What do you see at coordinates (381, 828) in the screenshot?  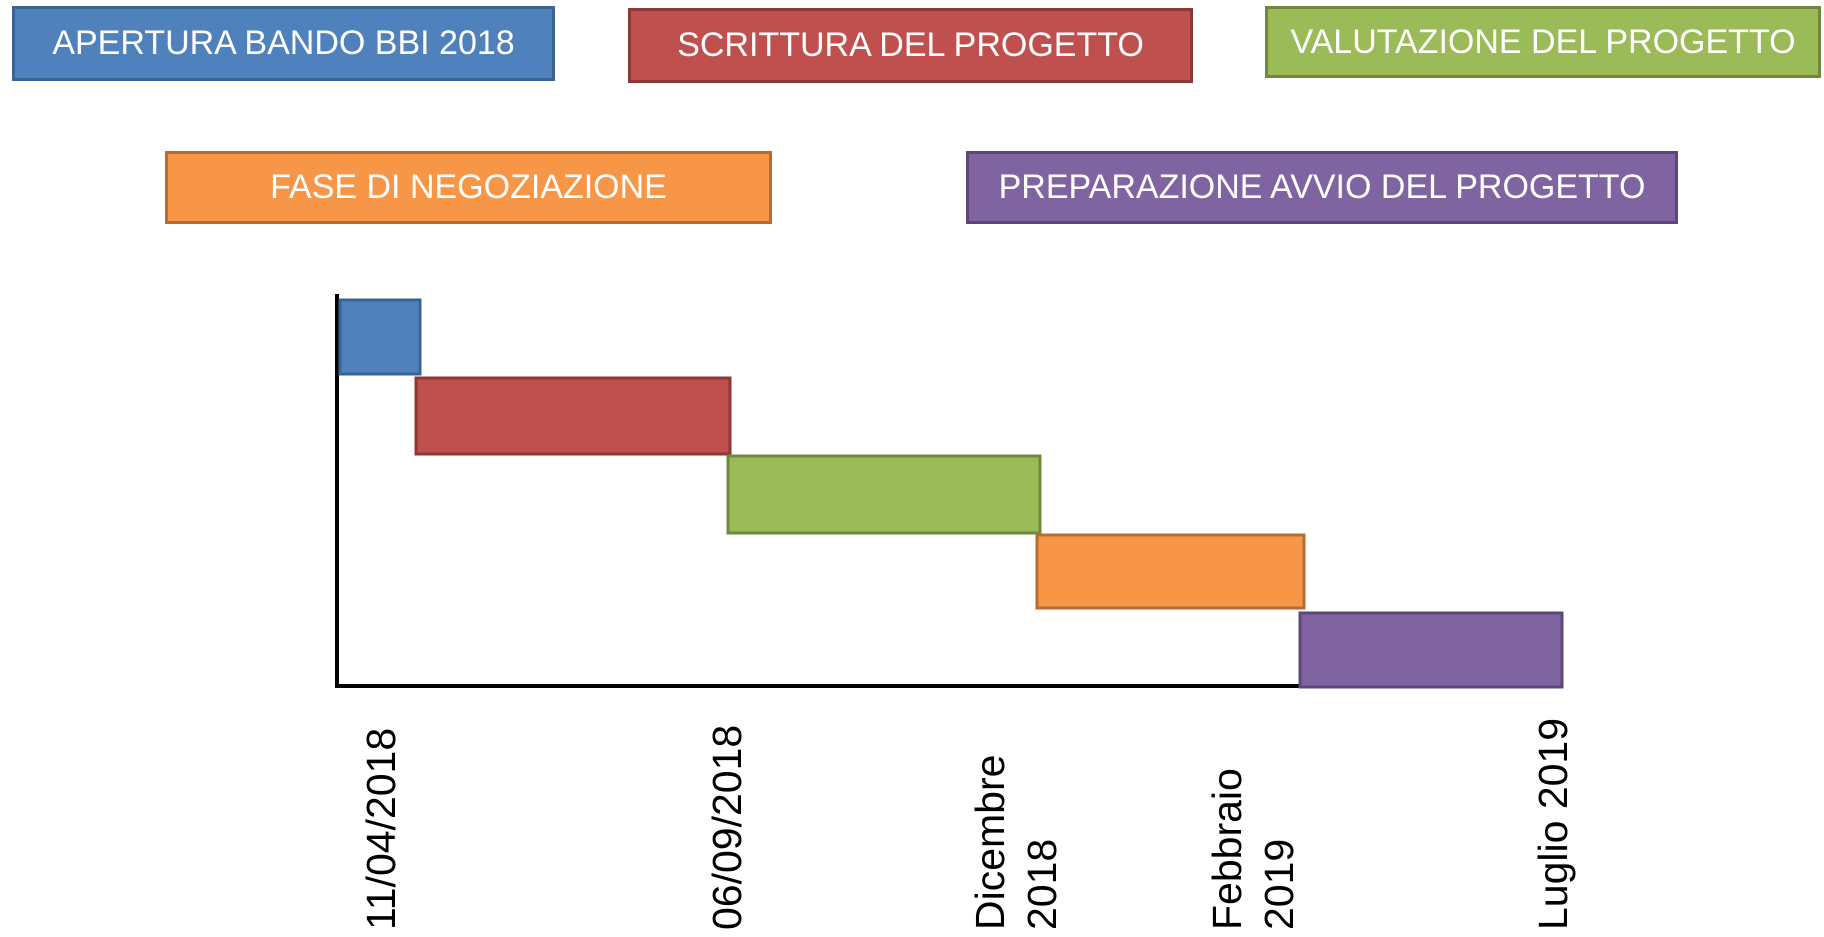 I see `axis-label: 11/04/2018` at bounding box center [381, 828].